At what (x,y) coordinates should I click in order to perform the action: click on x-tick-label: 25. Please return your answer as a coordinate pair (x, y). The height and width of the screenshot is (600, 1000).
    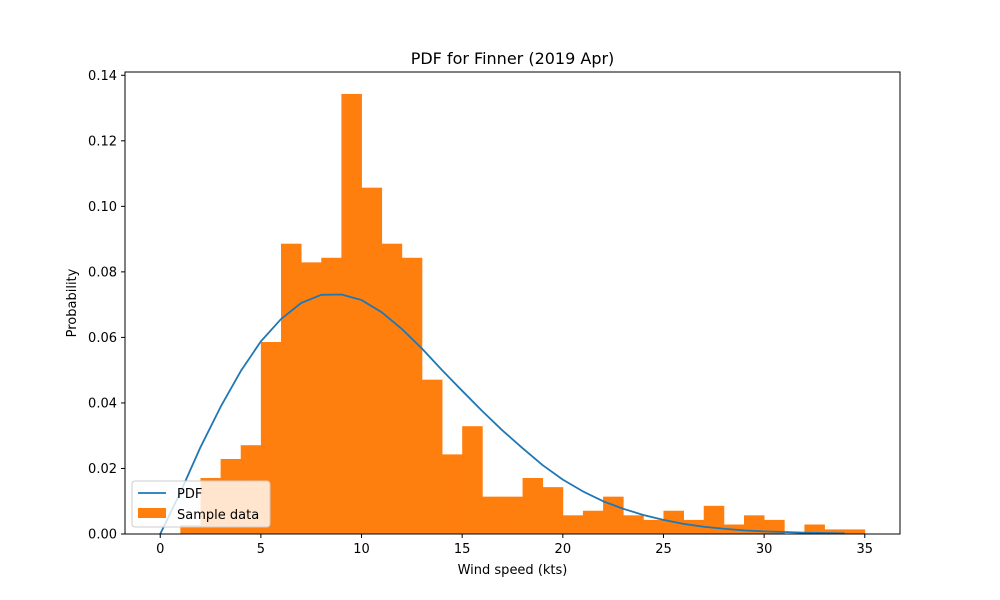
    Looking at the image, I should click on (663, 549).